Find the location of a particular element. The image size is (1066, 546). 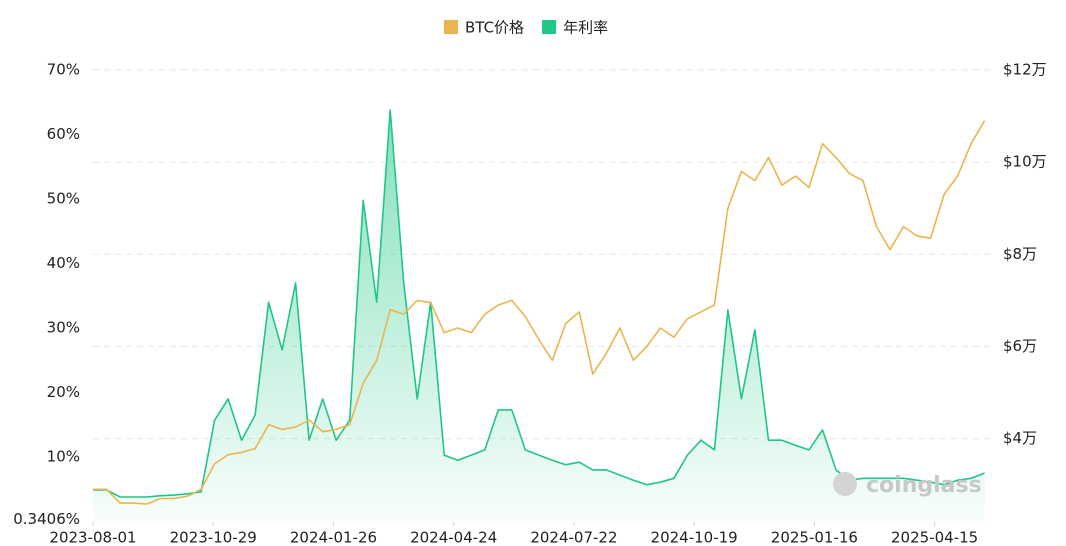

y-tick-label: 60% is located at coordinates (63, 134).